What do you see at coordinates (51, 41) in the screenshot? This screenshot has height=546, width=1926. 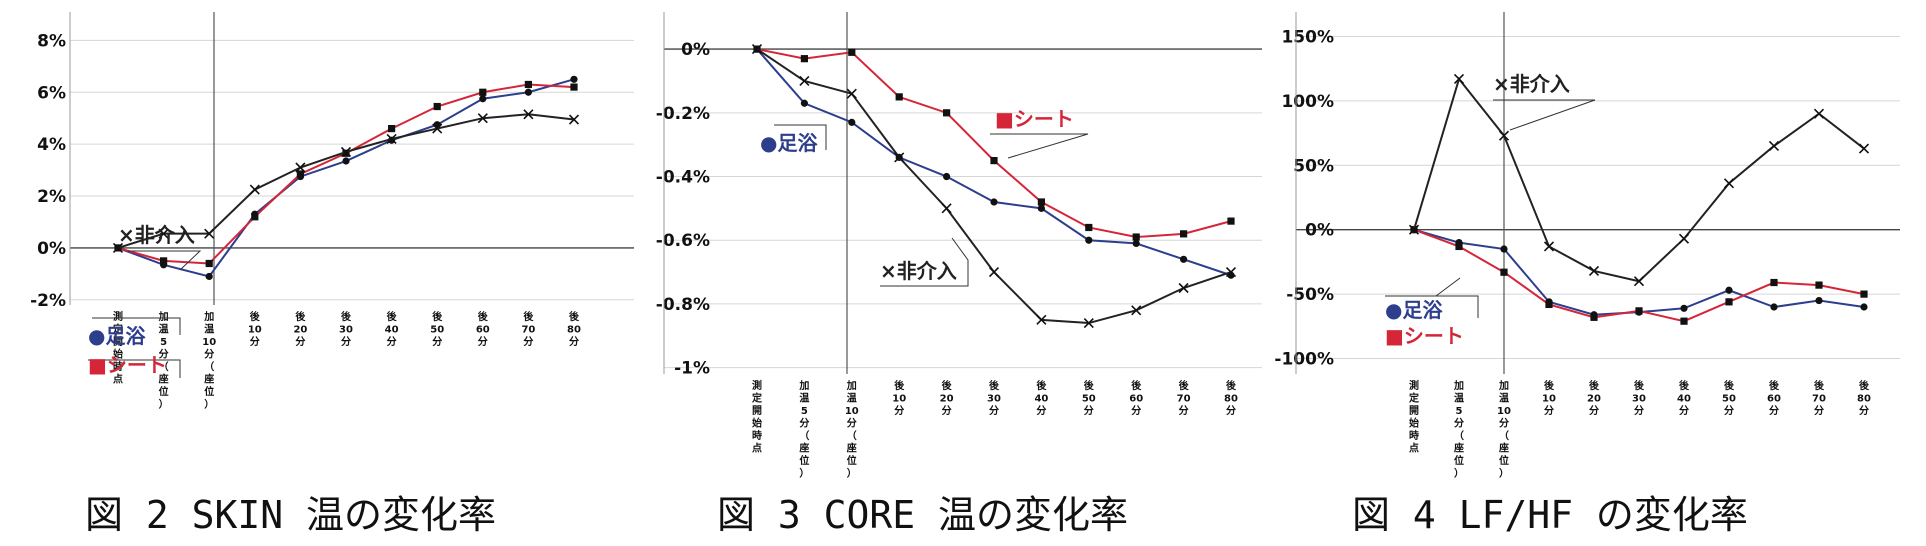 I see `y-tick-label: 8%` at bounding box center [51, 41].